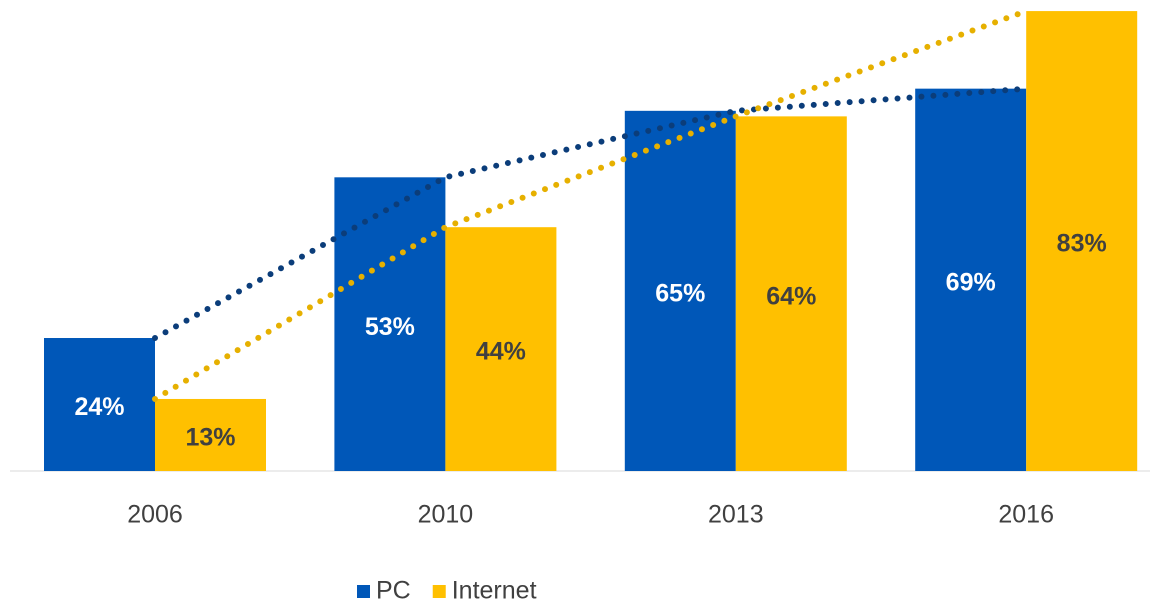 Image resolution: width=1159 pixels, height=604 pixels. Describe the element at coordinates (1082, 244) in the screenshot. I see `value-label: 83%` at that location.